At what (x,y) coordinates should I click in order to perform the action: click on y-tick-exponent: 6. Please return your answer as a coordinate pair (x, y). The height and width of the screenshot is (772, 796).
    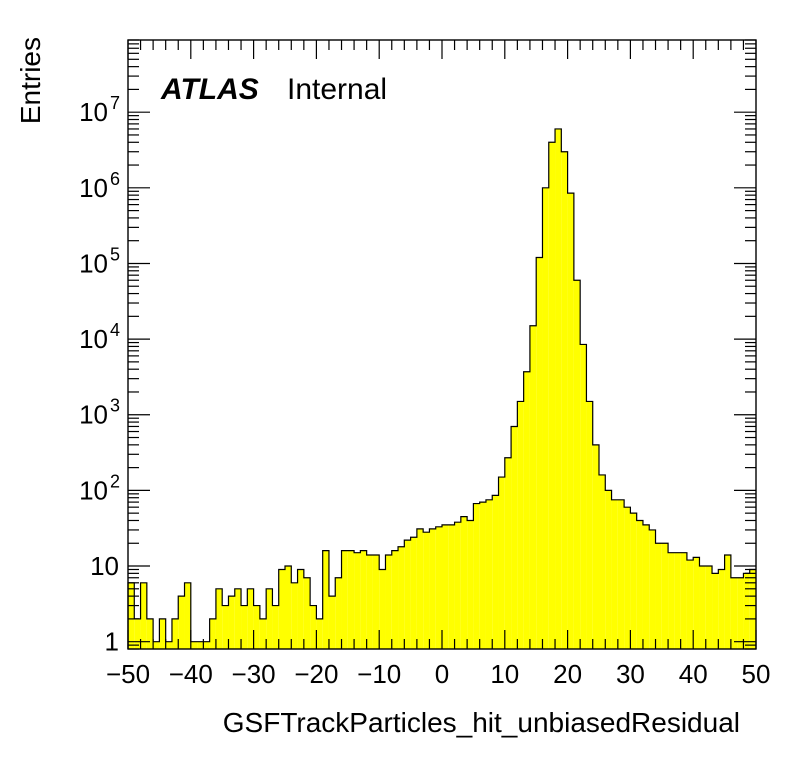
    Looking at the image, I should click on (115, 179).